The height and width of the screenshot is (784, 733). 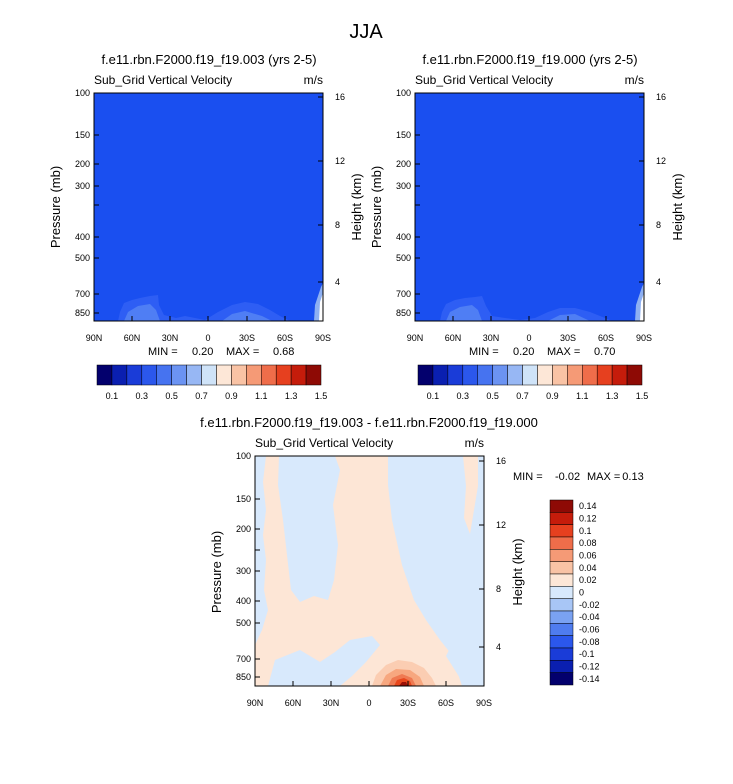 I want to click on height-tick-label: 16, so click(x=340, y=97).